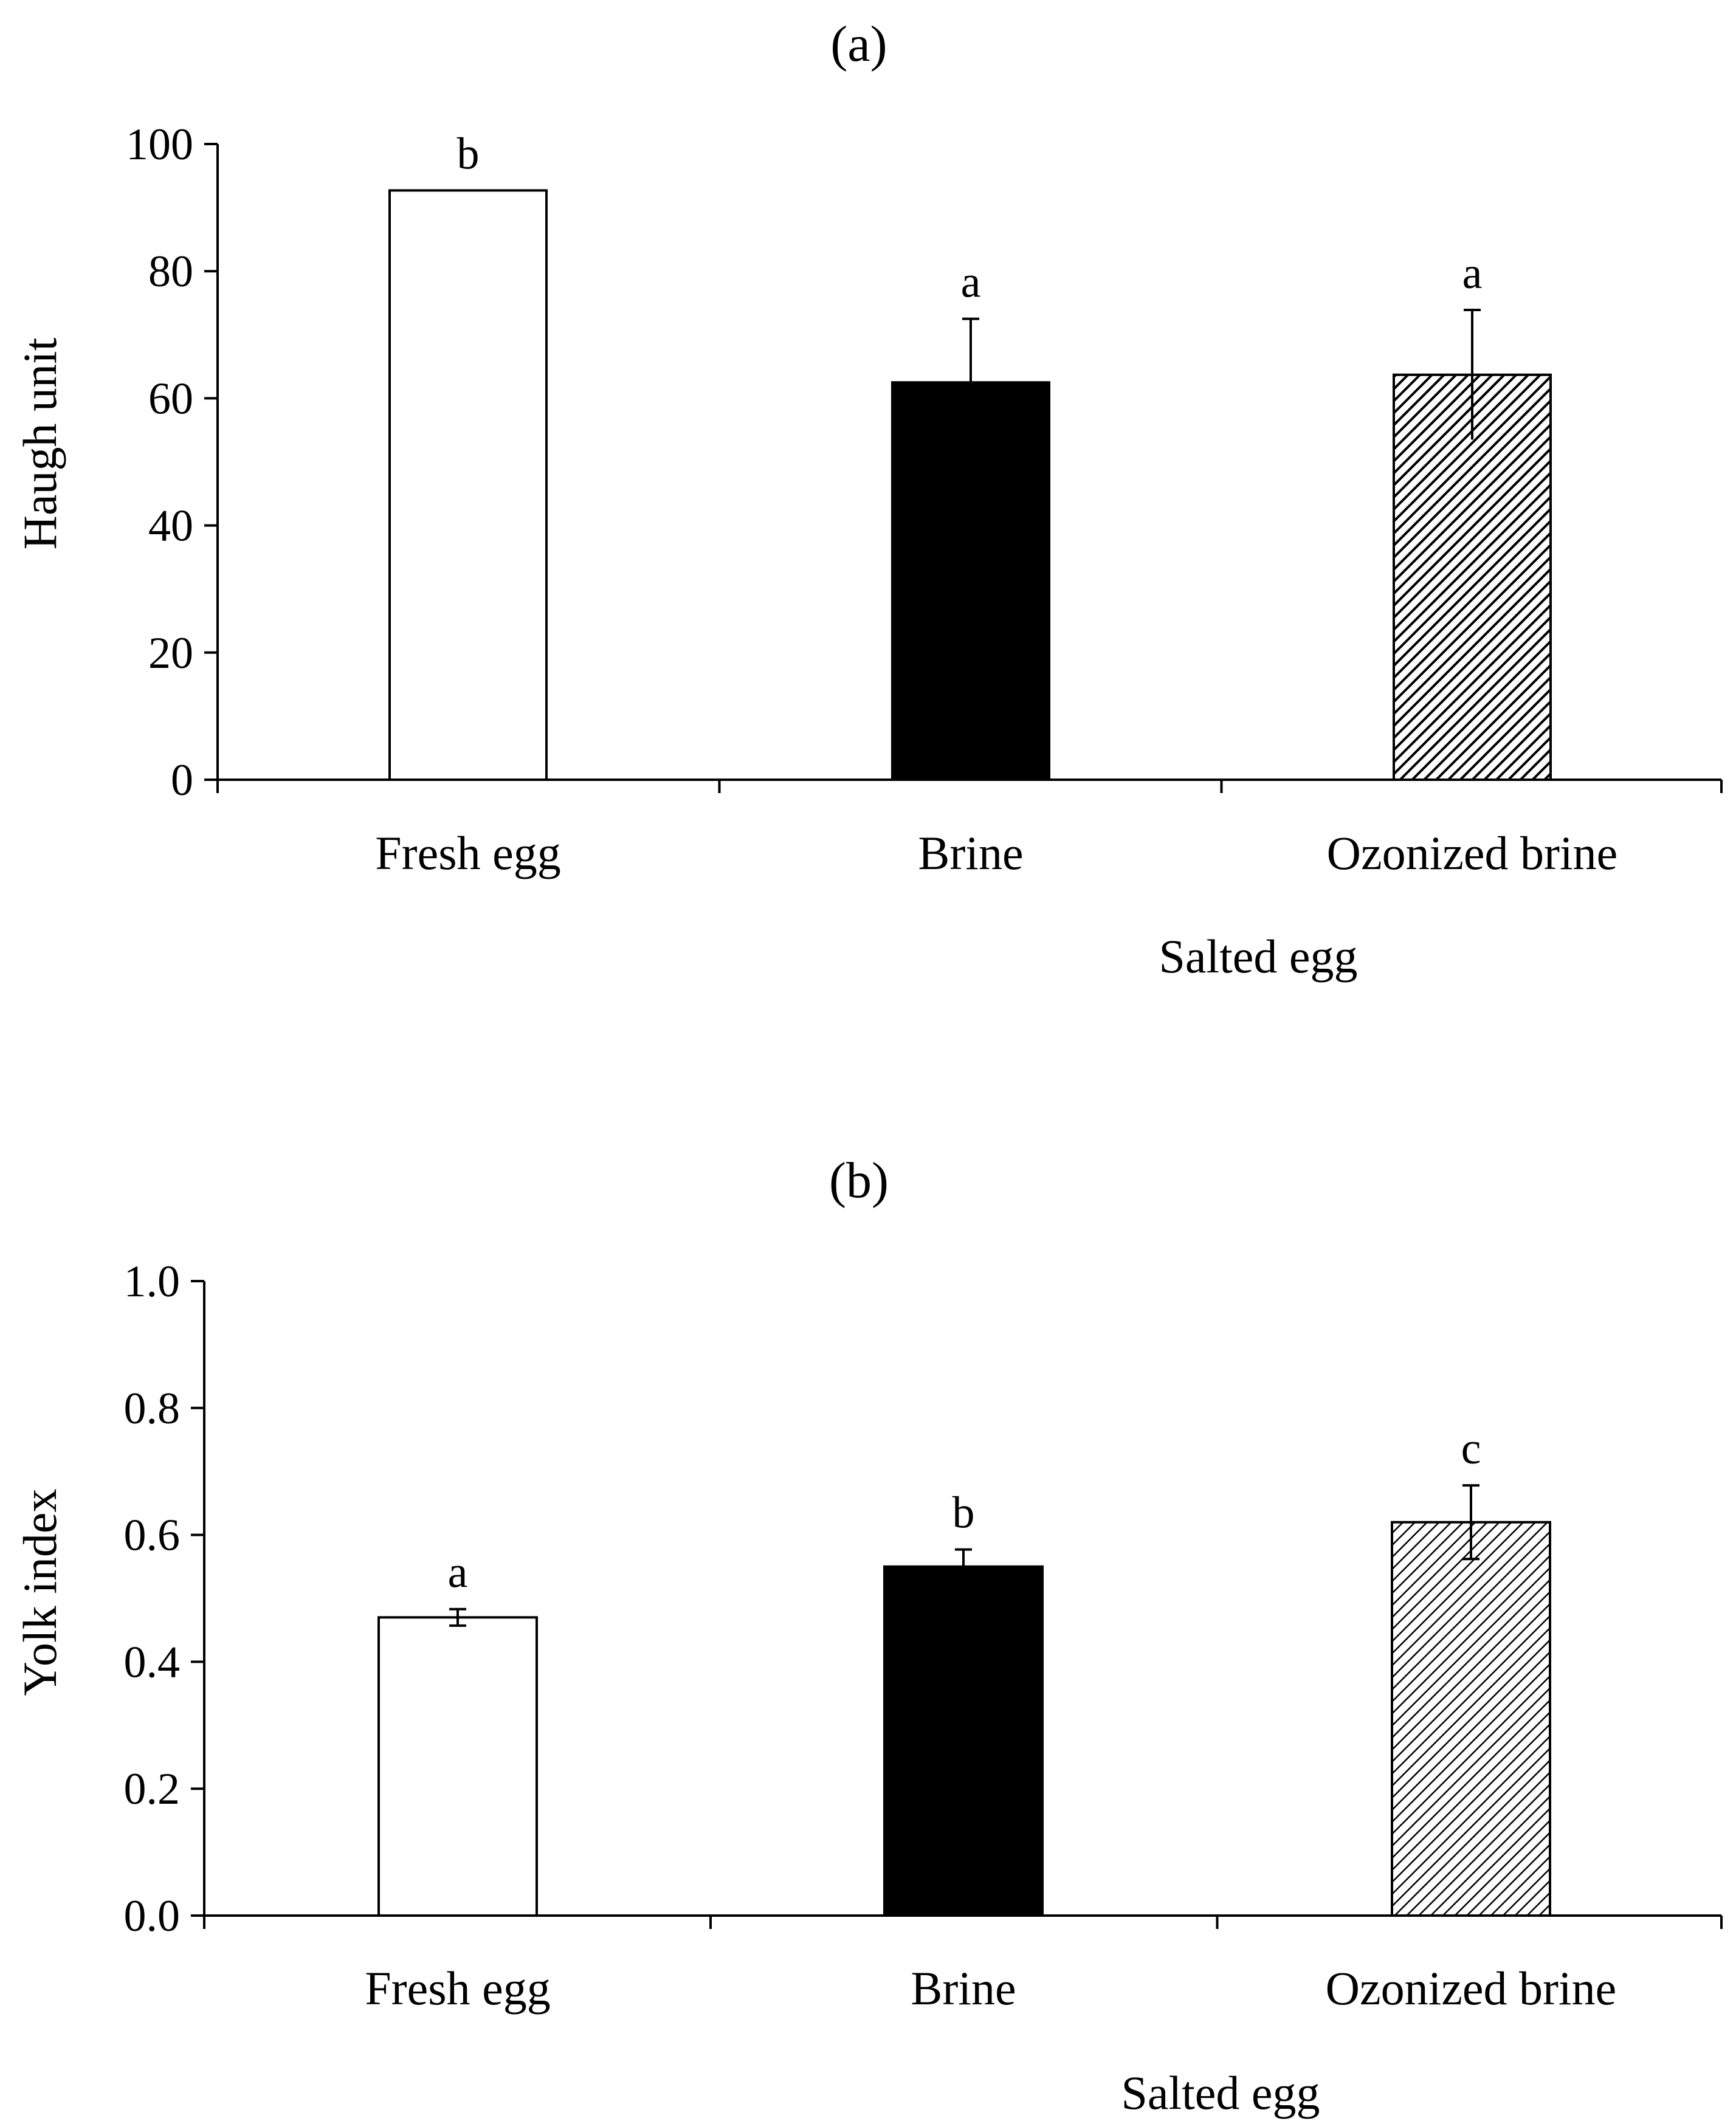 This screenshot has height=2121, width=1736. Describe the element at coordinates (170, 399) in the screenshot. I see `y-tick-label: 60` at that location.